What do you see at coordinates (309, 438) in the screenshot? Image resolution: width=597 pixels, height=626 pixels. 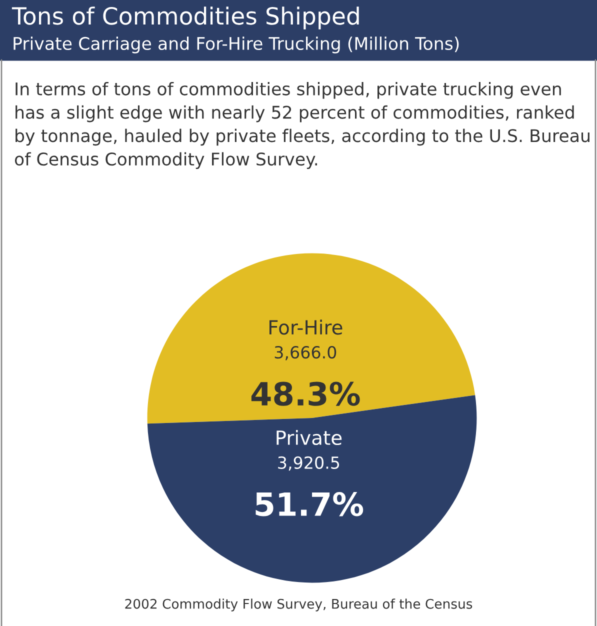 I see `slice-label: Private` at bounding box center [309, 438].